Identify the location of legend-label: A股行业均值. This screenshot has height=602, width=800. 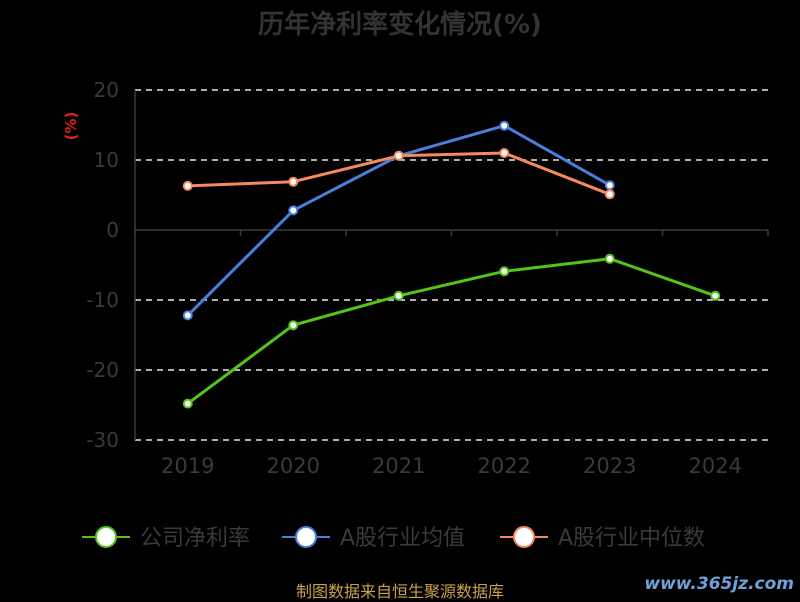
(402, 538).